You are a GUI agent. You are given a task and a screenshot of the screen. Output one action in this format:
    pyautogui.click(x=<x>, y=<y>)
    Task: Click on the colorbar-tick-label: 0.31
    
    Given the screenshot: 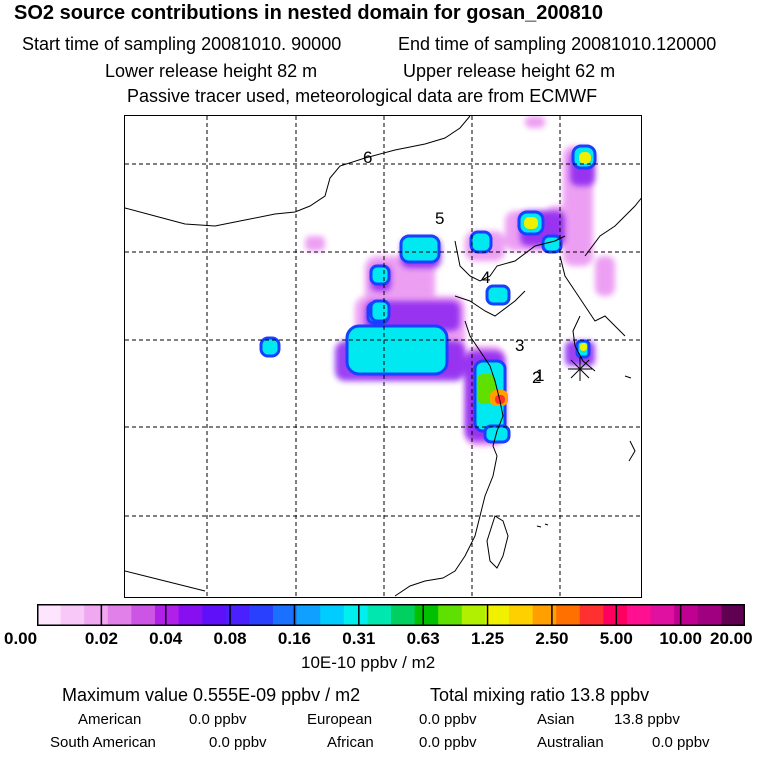 What is the action you would take?
    pyautogui.click(x=359, y=638)
    